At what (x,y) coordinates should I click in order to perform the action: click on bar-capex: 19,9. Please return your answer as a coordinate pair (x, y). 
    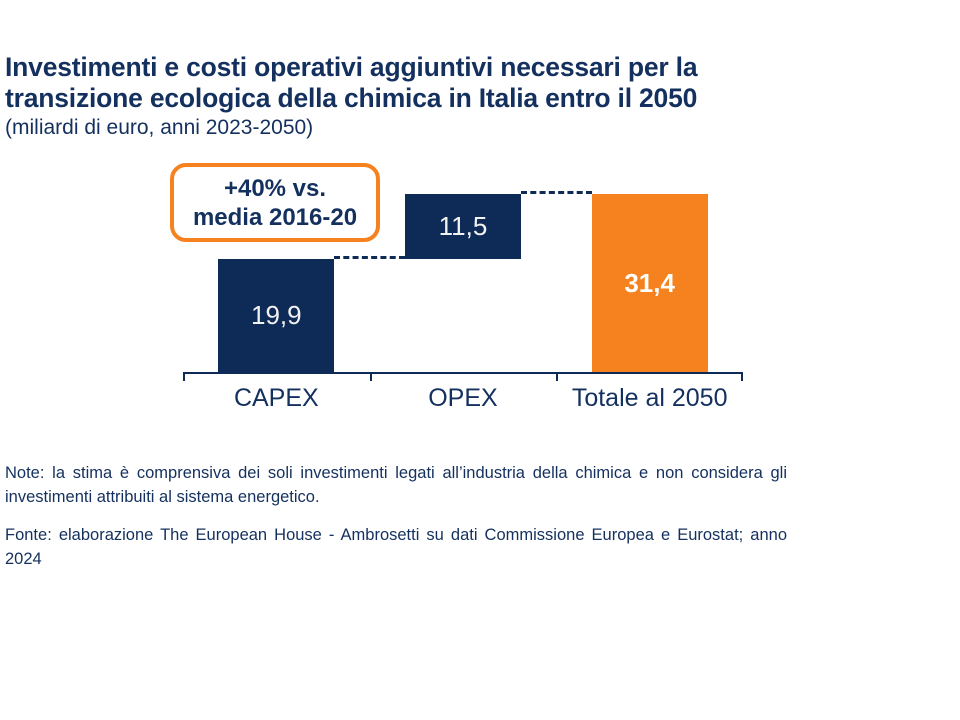
    Looking at the image, I should click on (276, 315).